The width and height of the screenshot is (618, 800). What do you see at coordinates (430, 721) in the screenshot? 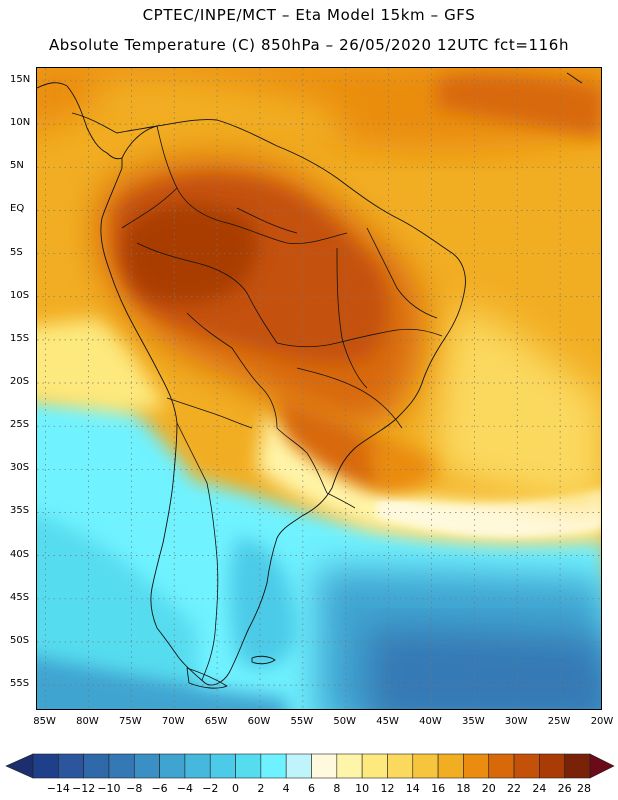
I see `lon-label: 40W` at bounding box center [430, 721].